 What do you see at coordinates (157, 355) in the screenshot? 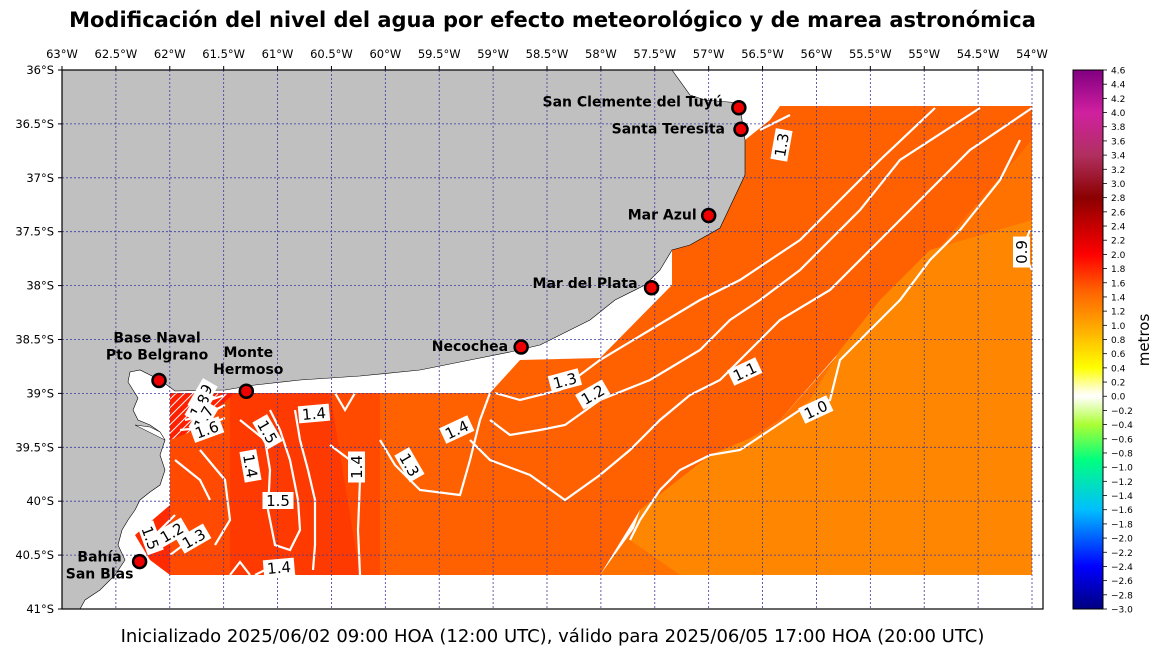
I see `station-label: Pto Belgrano` at bounding box center [157, 355].